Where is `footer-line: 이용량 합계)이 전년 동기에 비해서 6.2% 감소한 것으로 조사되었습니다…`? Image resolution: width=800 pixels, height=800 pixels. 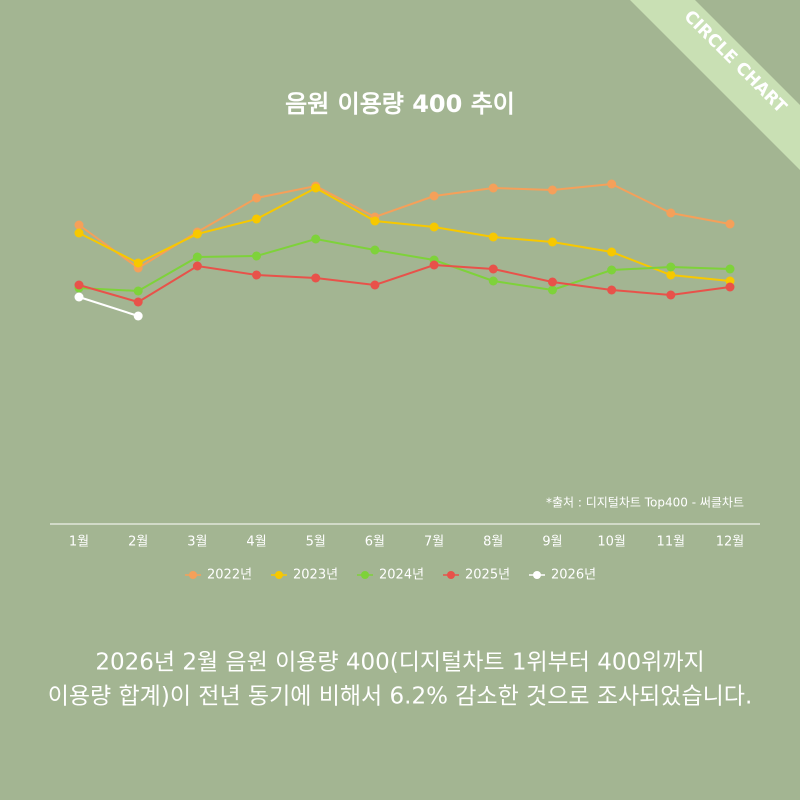 footer-line: 이용량 합계)이 전년 동기에 비해서 6.2% 감소한 것으로 조사되었습니다… is located at coordinates (400, 697).